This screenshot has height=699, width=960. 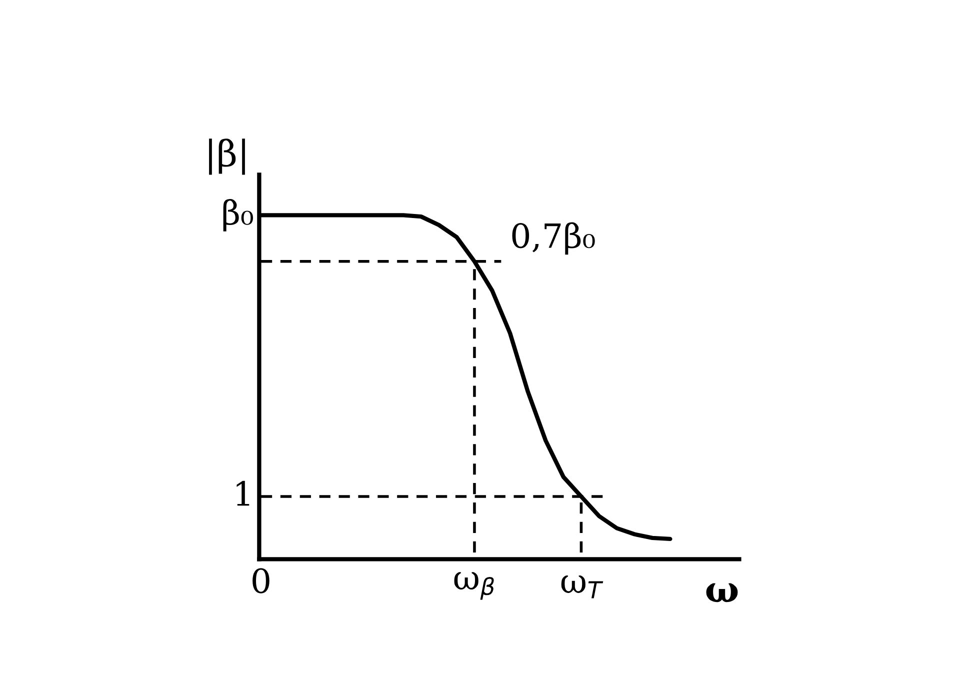 What do you see at coordinates (582, 587) in the screenshot?
I see `x-tick-label: ω$_{T}$` at bounding box center [582, 587].